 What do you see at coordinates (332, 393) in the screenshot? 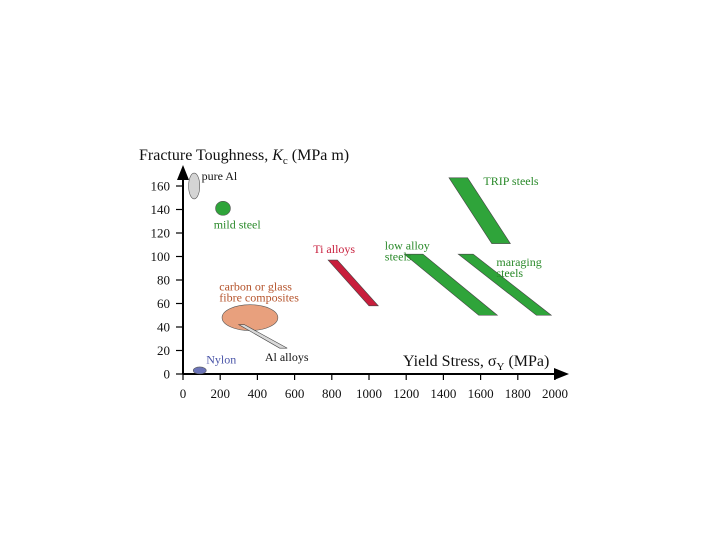
I see `x-tick-label: 800` at bounding box center [332, 393].